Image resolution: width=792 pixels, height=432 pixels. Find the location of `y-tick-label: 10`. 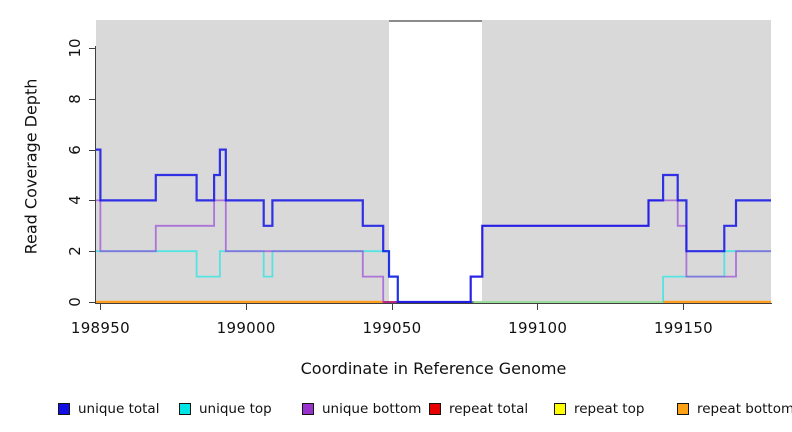

y-tick-label: 10 is located at coordinates (75, 48).